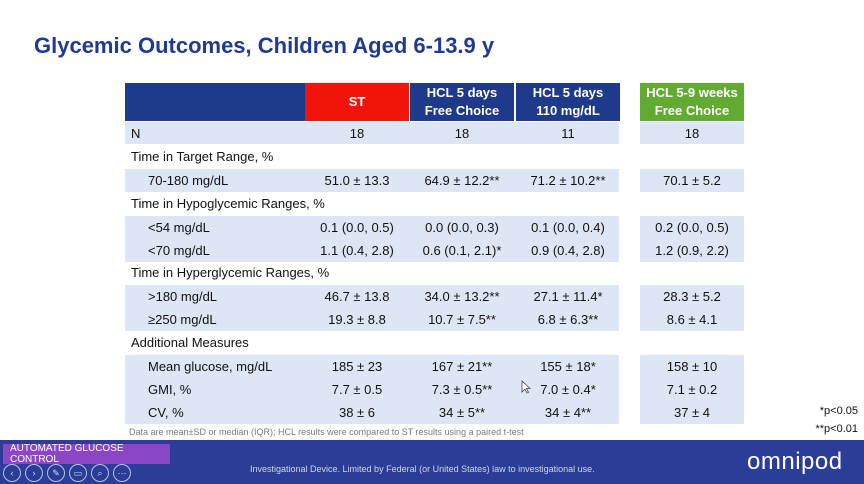 Image resolution: width=864 pixels, height=484 pixels. I want to click on pen-button: ✎, so click(56, 473).